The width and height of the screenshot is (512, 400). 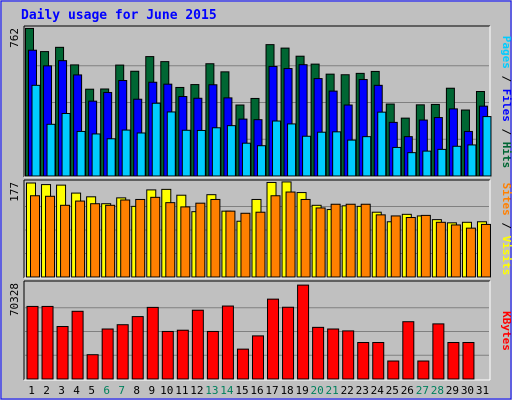 What do you see at coordinates (46, 390) in the screenshot?
I see `x-tick-label-day-2: 2` at bounding box center [46, 390].